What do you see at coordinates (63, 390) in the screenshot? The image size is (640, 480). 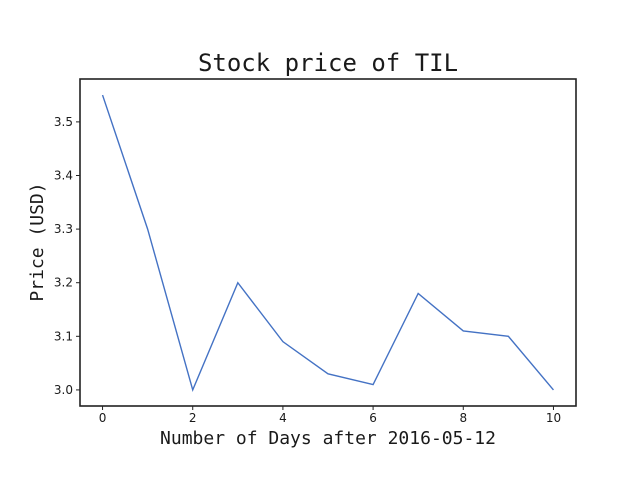 I see `y-tick-label: 3.0` at bounding box center [63, 390].